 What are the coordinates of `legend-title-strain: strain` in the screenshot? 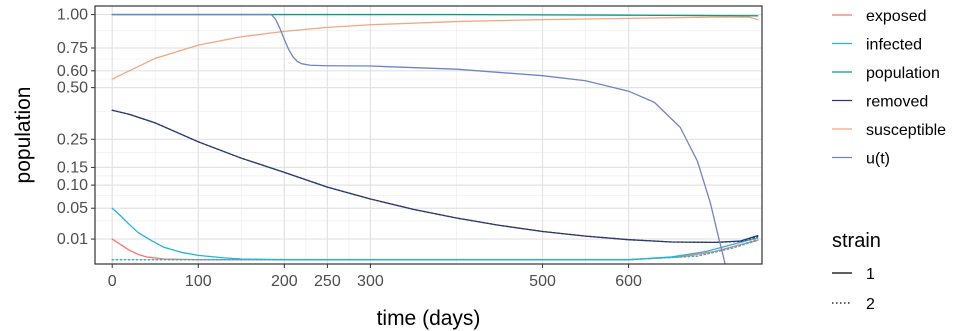 It's located at (856, 241).